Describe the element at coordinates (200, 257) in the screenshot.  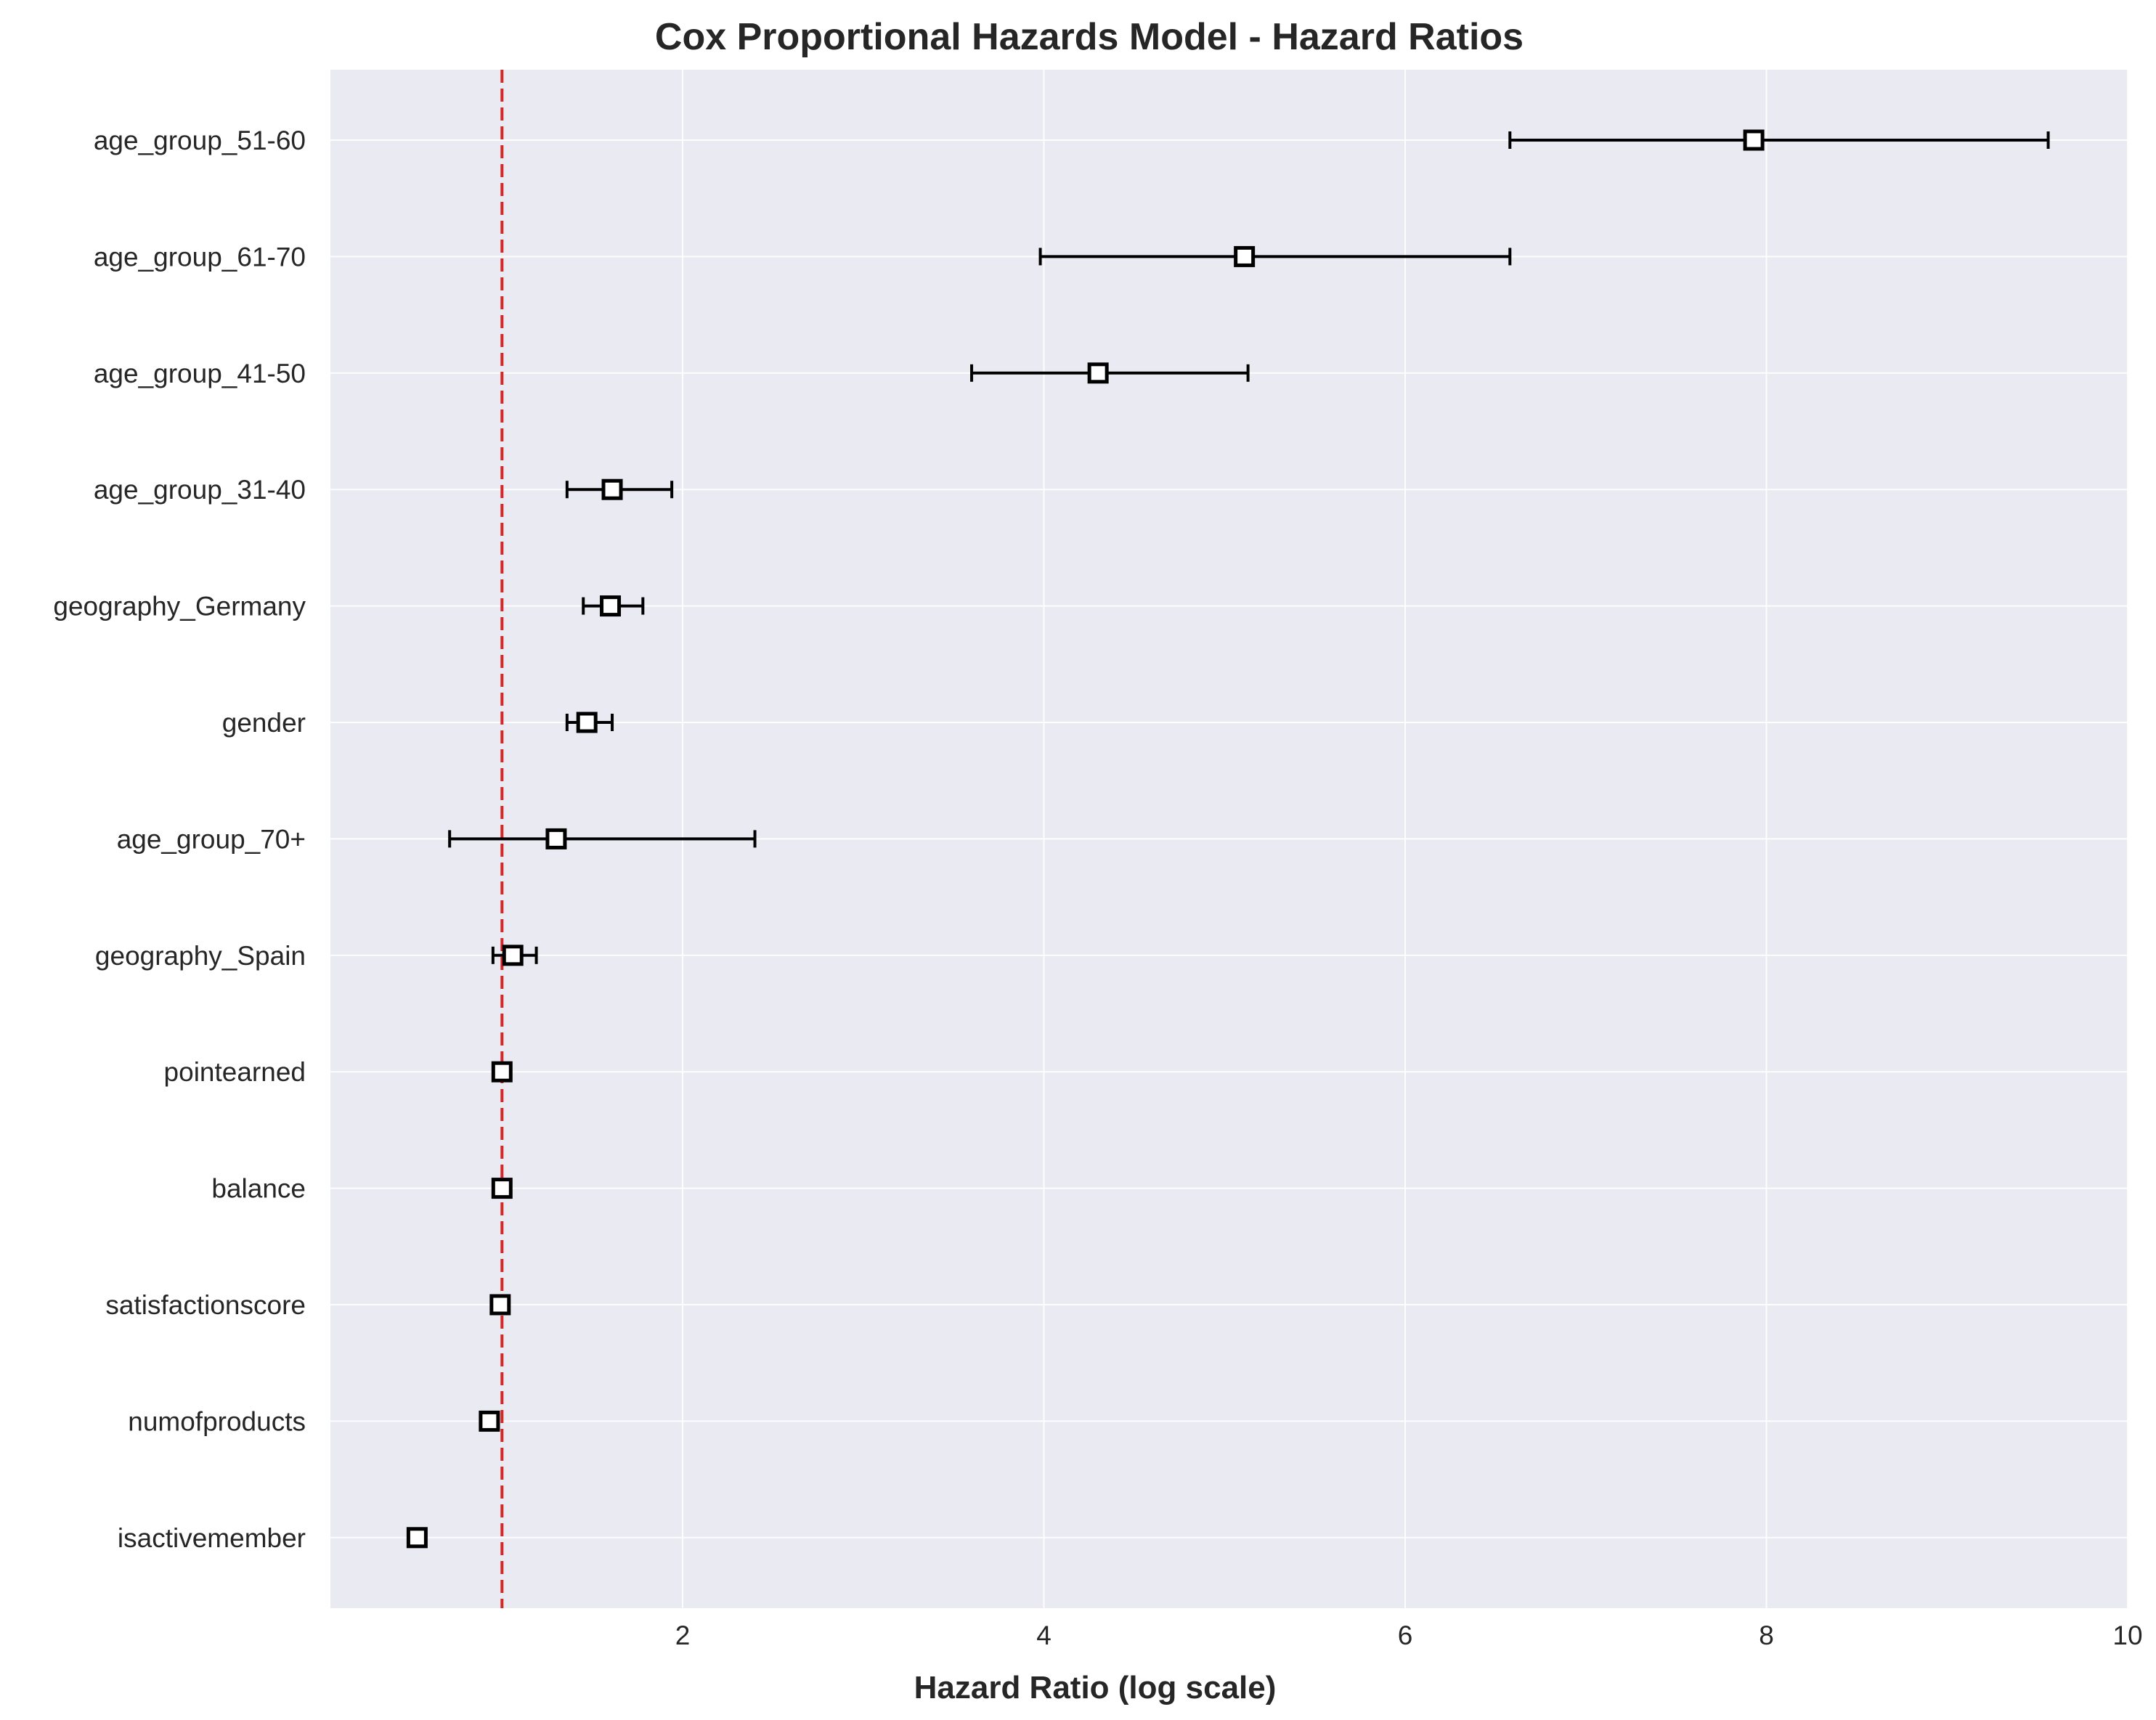
I see `y-tick-label: age_group_61-70` at that location.